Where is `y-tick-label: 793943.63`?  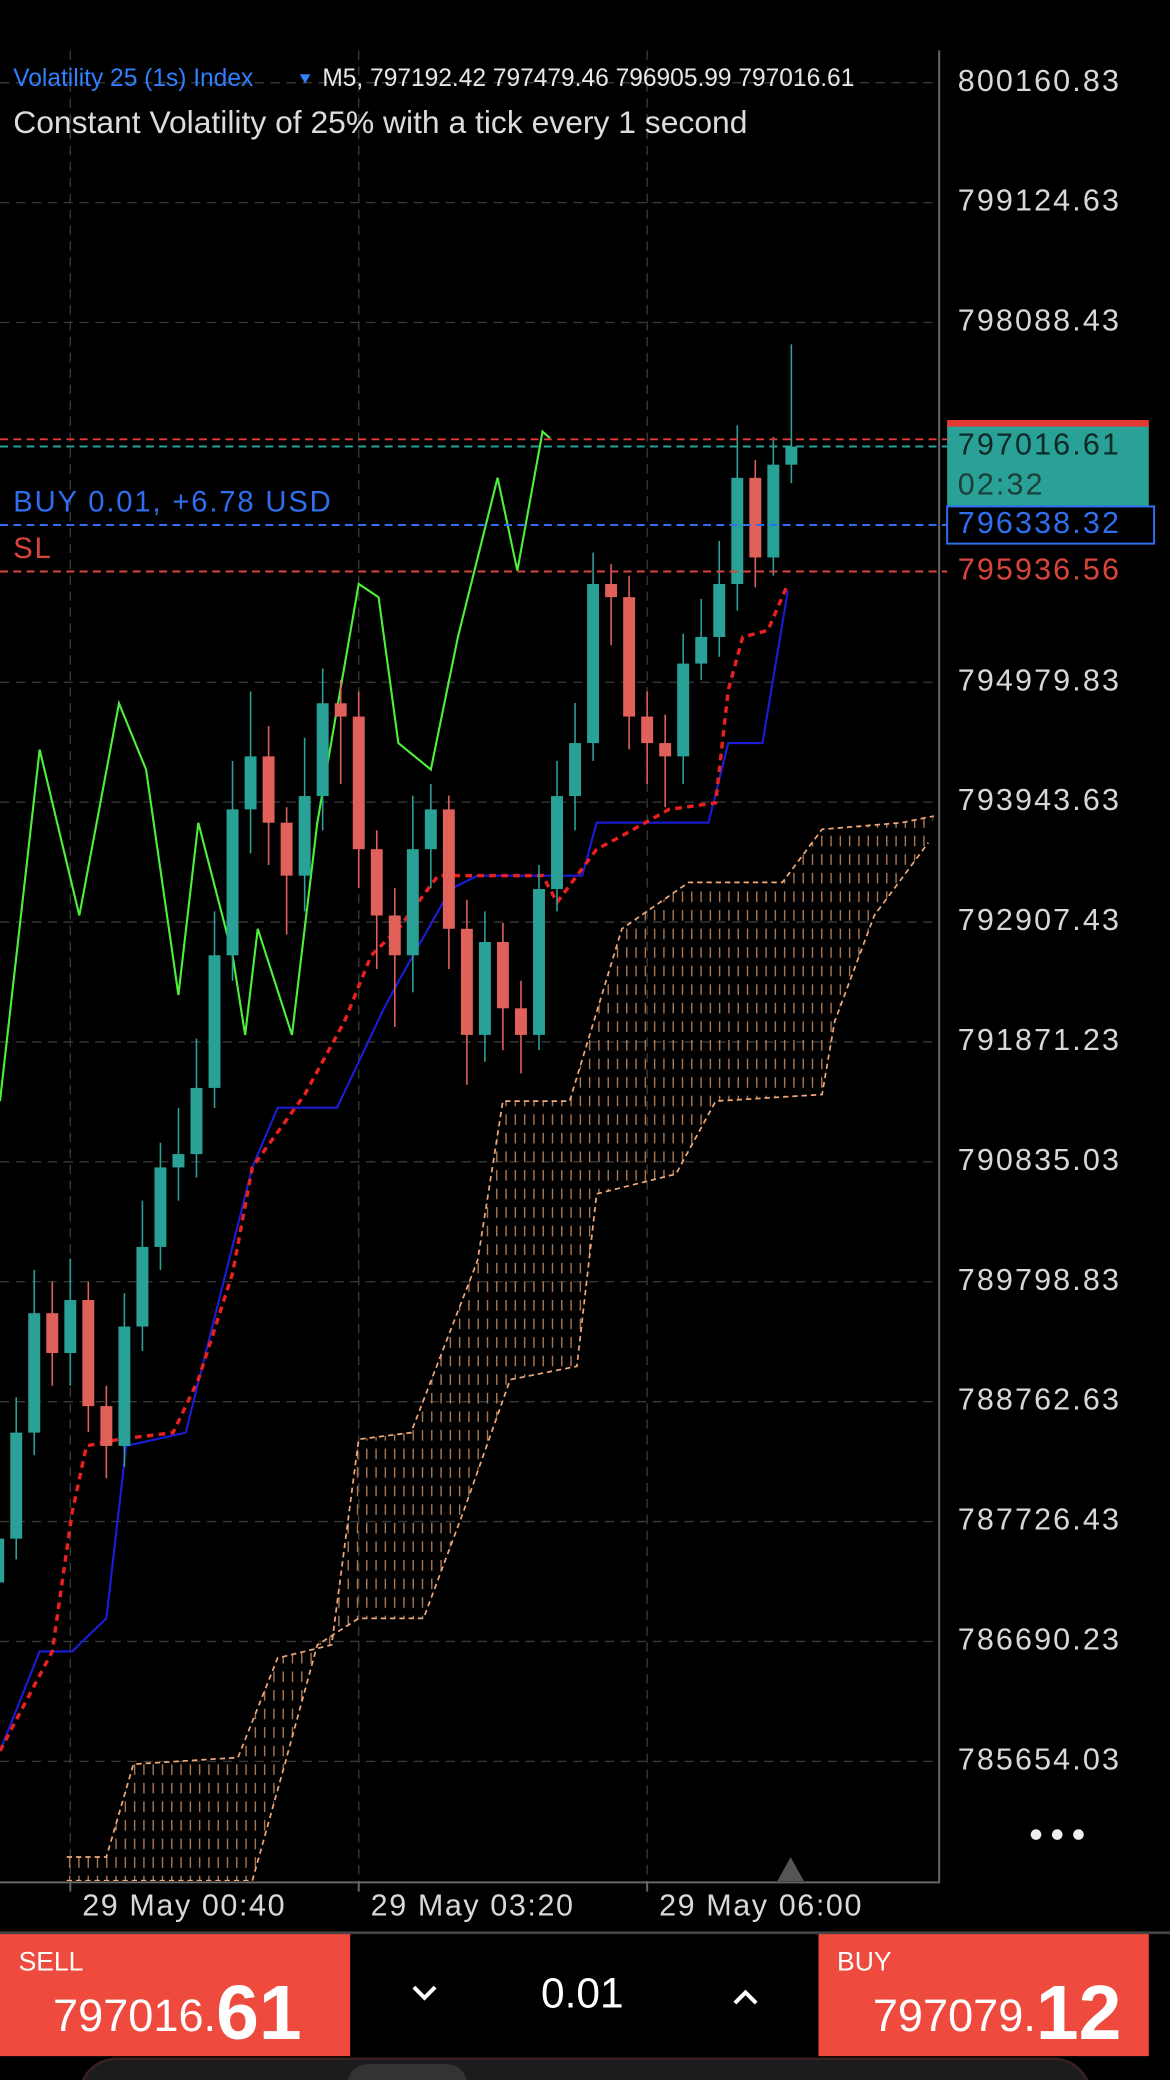
y-tick-label: 793943.63 is located at coordinates (1039, 800).